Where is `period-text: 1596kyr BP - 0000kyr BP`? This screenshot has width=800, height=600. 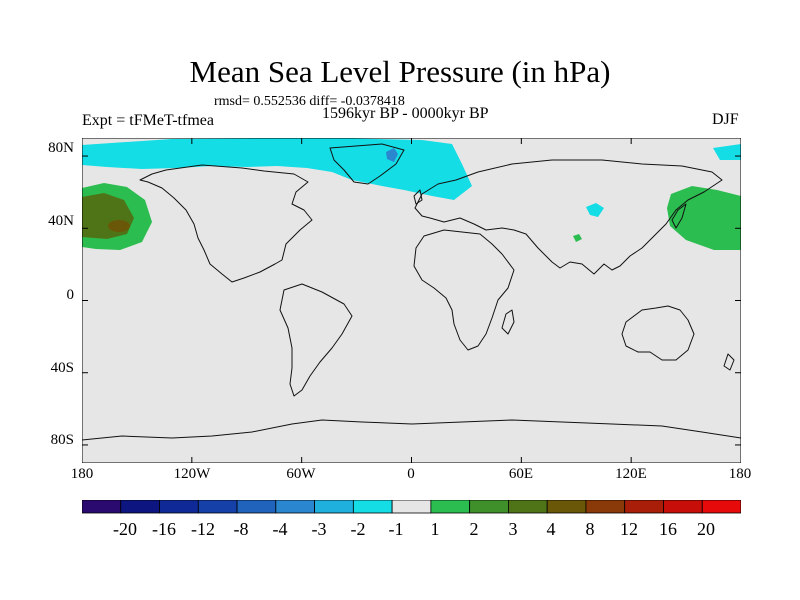
period-text: 1596kyr BP - 0000kyr BP is located at coordinates (405, 113).